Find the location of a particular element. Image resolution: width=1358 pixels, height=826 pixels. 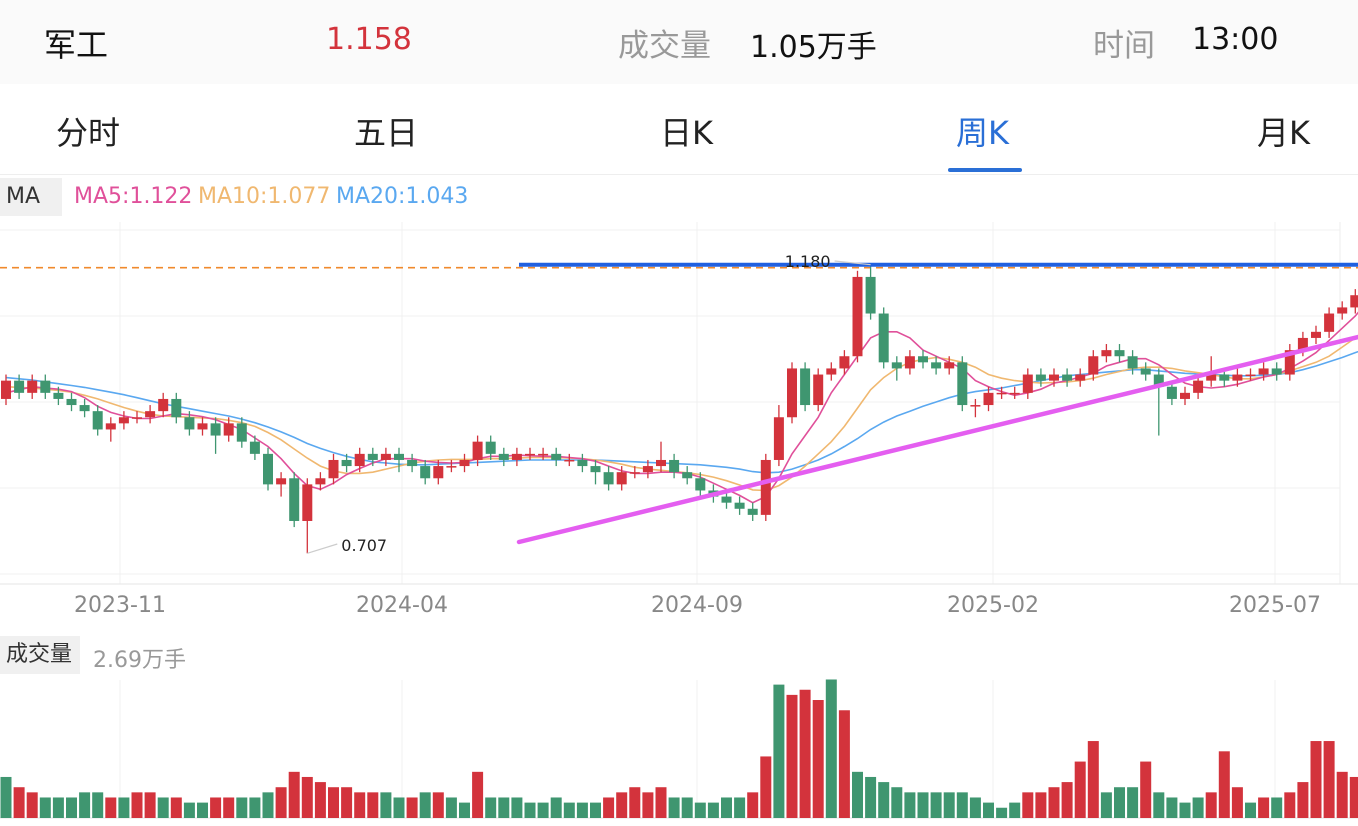

tab-daily-k: 日K is located at coordinates (686, 133).